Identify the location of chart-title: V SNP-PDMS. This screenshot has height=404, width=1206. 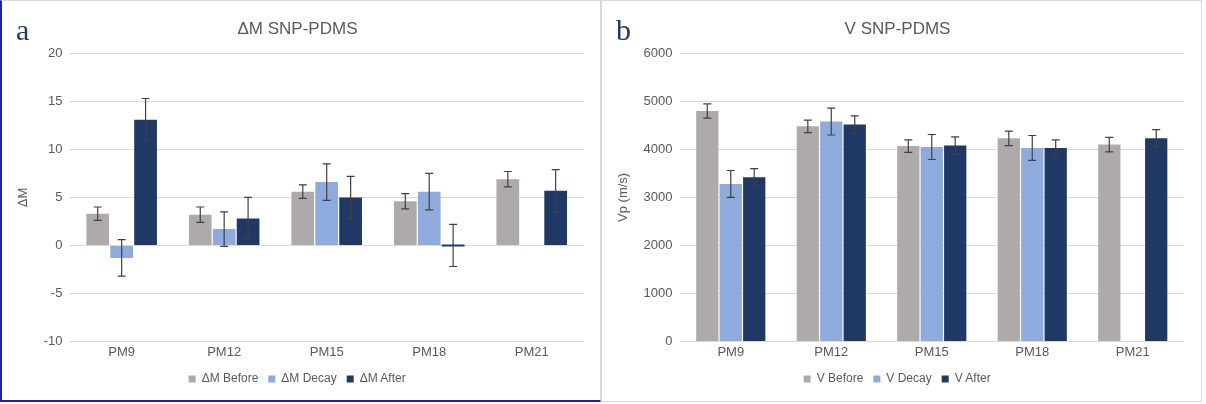
(897, 28).